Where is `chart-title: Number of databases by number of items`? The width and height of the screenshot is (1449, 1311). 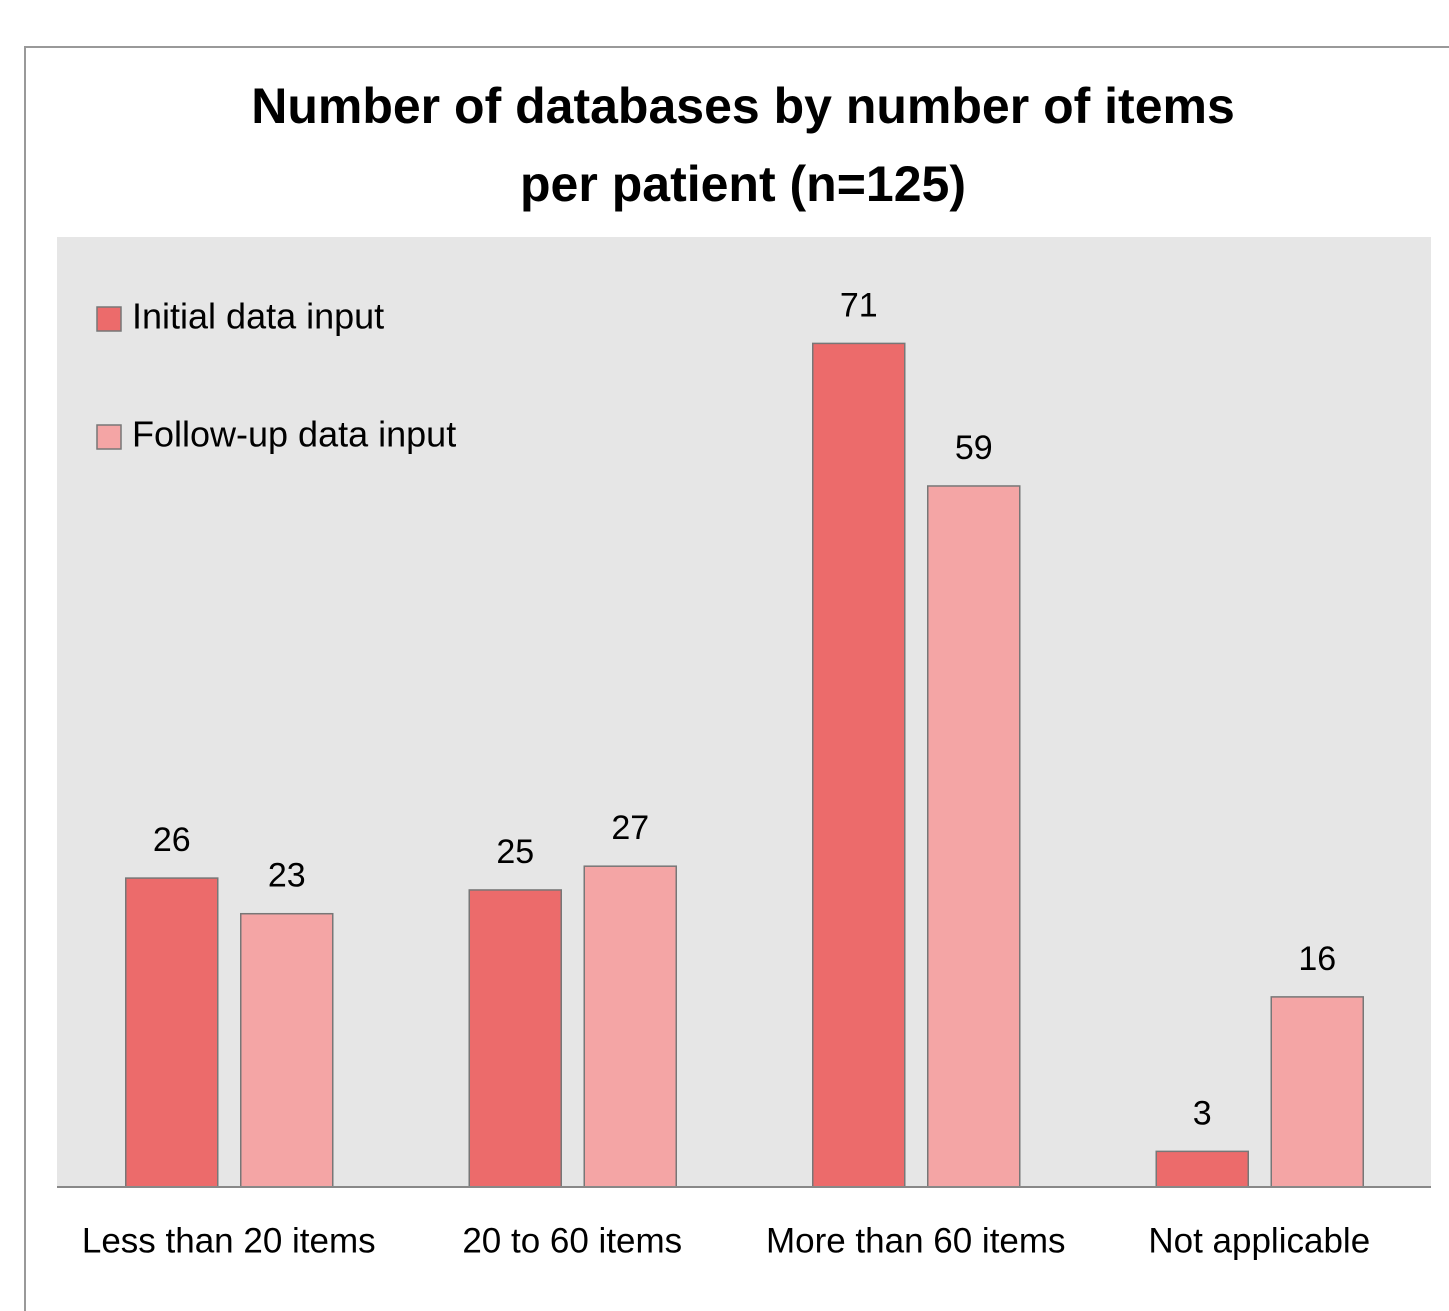
chart-title: Number of databases by number of items is located at coordinates (743, 106).